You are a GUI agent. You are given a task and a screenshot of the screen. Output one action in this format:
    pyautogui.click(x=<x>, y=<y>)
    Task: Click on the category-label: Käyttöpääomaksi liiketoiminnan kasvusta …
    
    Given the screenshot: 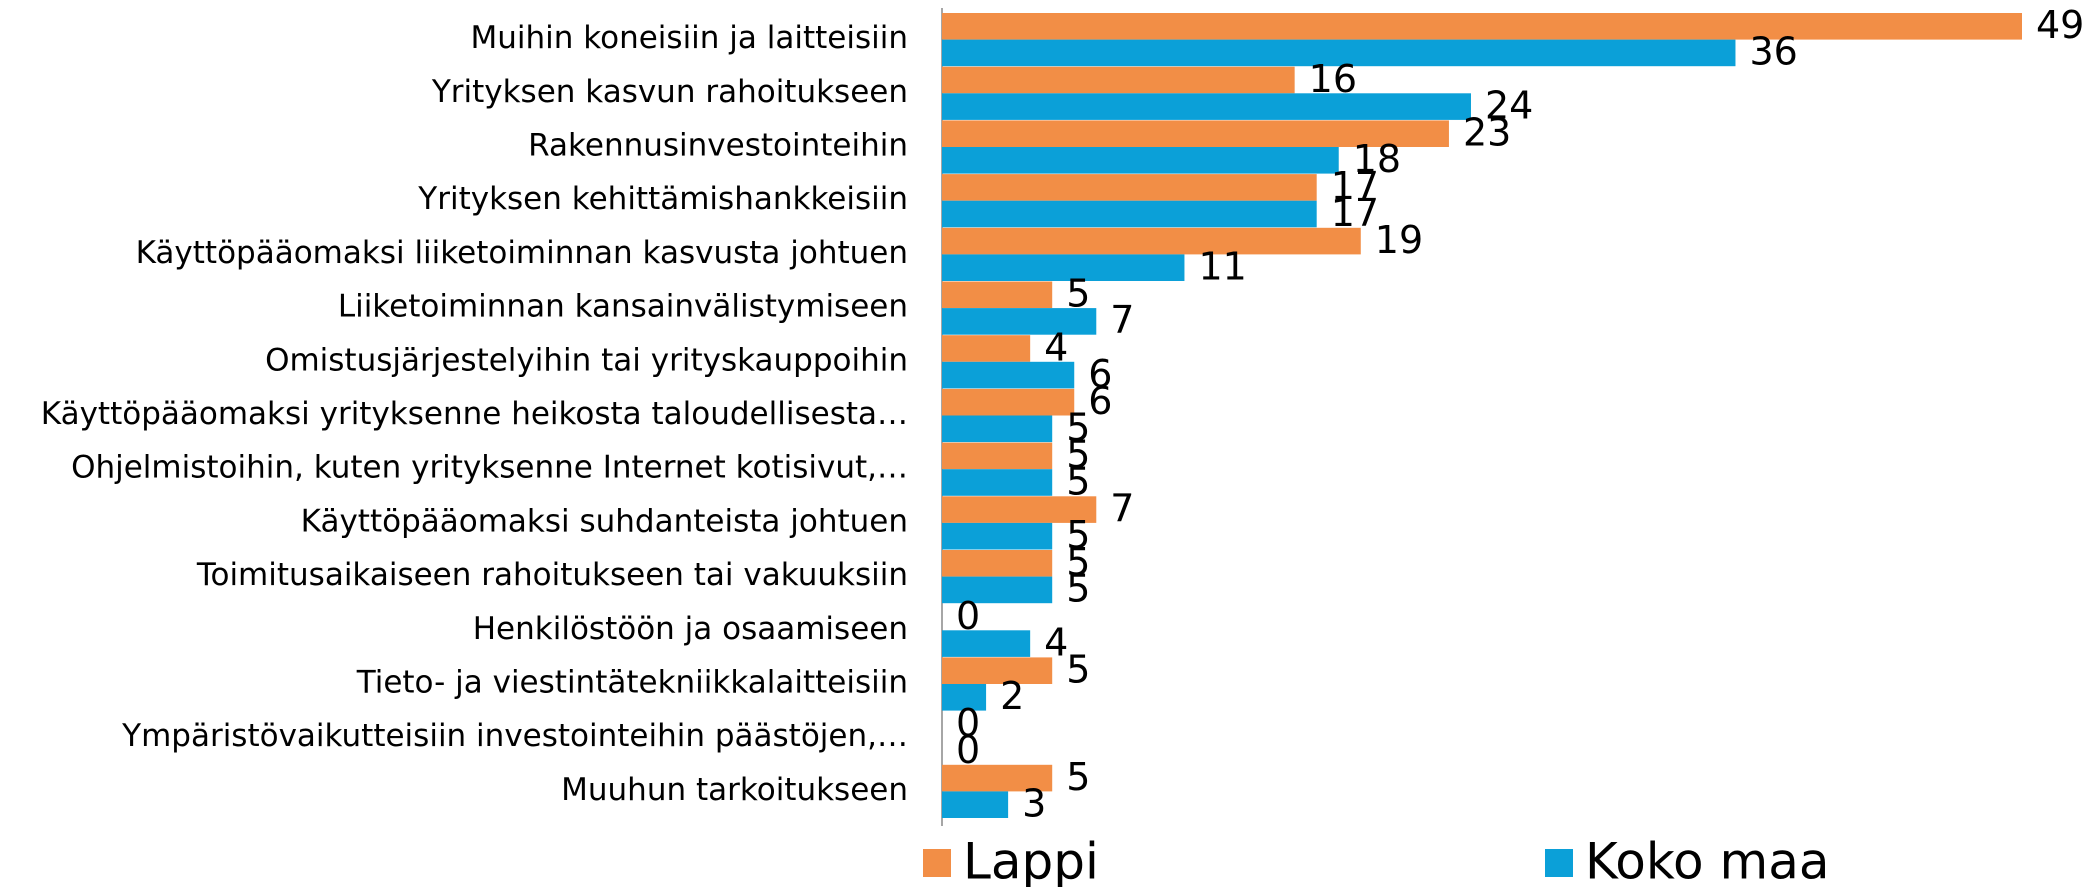 What is the action you would take?
    pyautogui.click(x=522, y=253)
    